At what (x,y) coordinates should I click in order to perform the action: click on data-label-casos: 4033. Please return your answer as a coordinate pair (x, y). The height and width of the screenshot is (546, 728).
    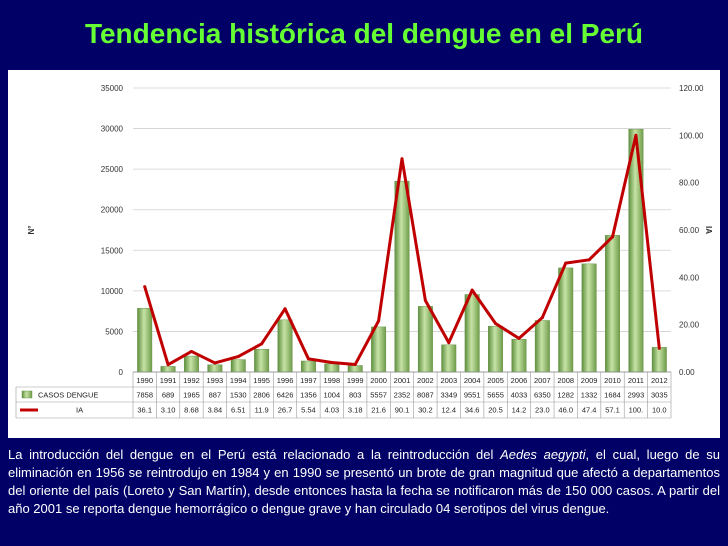
    Looking at the image, I should click on (519, 395).